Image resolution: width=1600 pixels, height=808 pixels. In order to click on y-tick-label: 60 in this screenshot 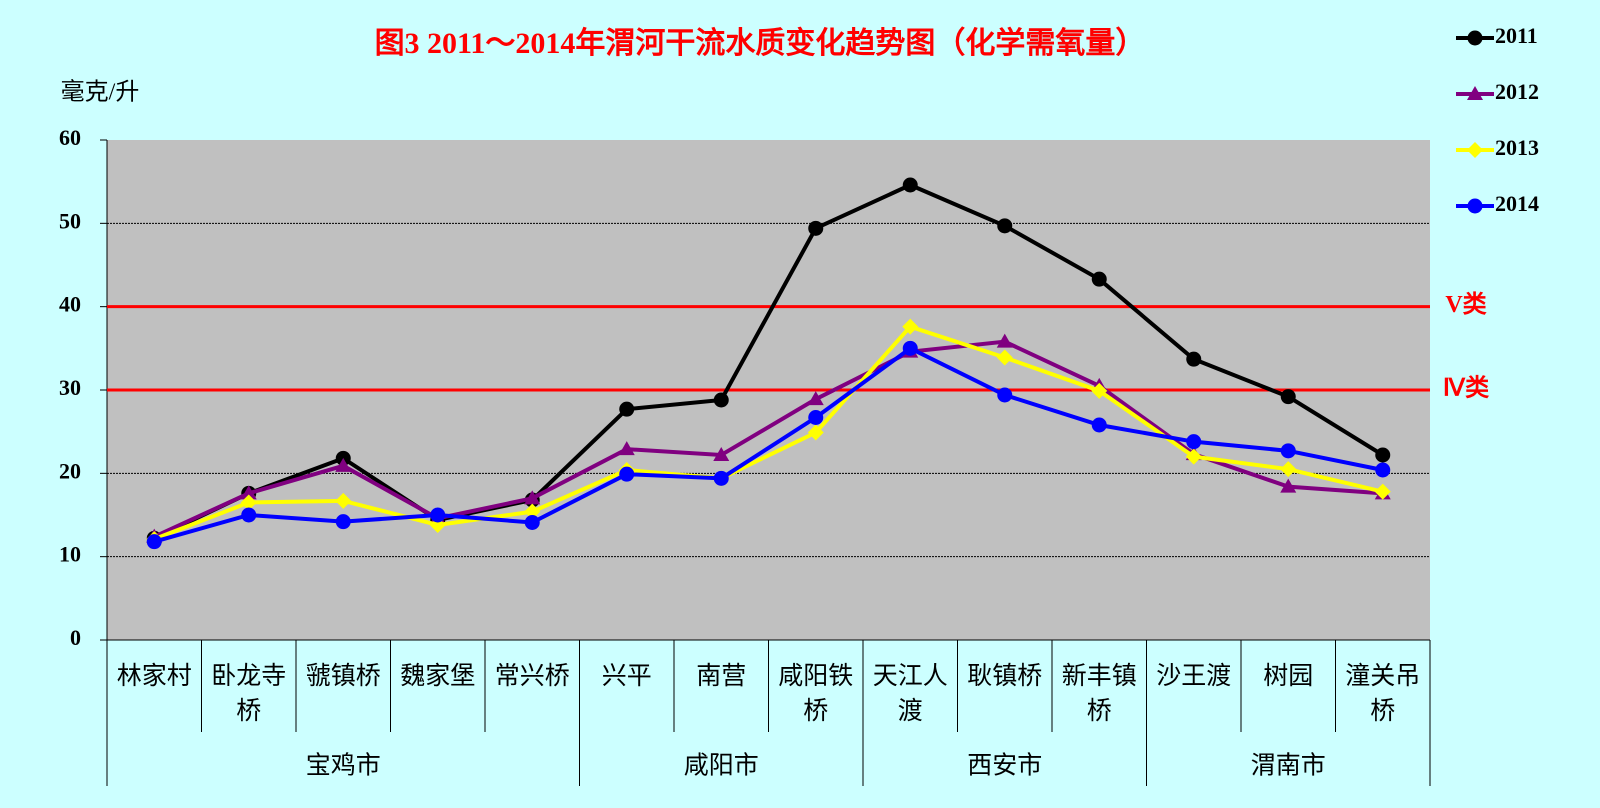, I will do `click(70, 137)`.